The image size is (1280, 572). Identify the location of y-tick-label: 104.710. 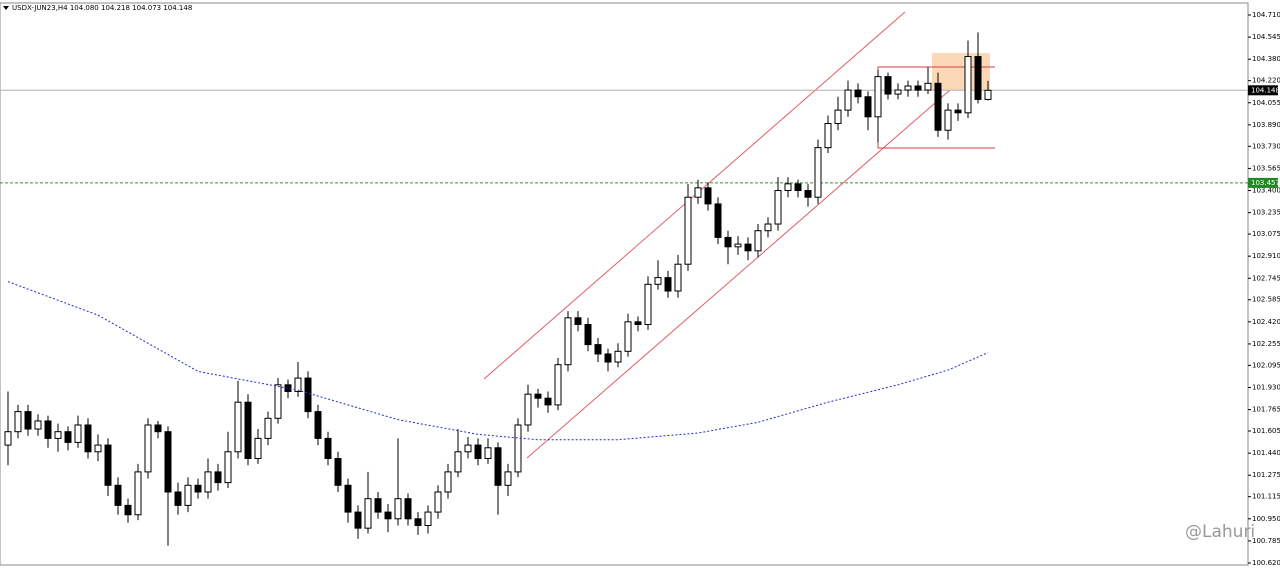
(1266, 15).